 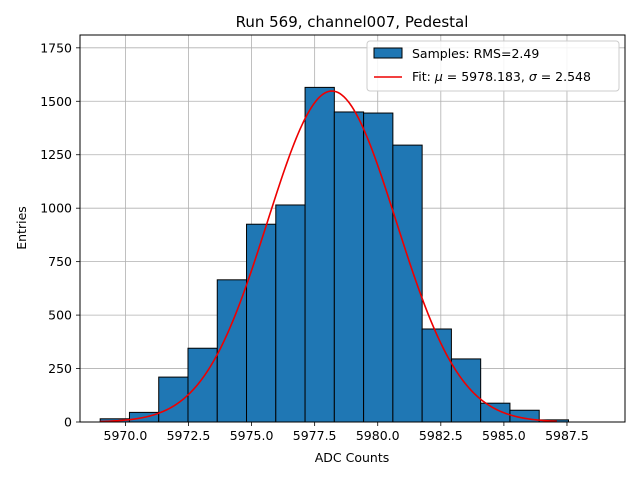 What do you see at coordinates (352, 22) in the screenshot?
I see `chart-title: Run 569, channel007, Pedestal` at bounding box center [352, 22].